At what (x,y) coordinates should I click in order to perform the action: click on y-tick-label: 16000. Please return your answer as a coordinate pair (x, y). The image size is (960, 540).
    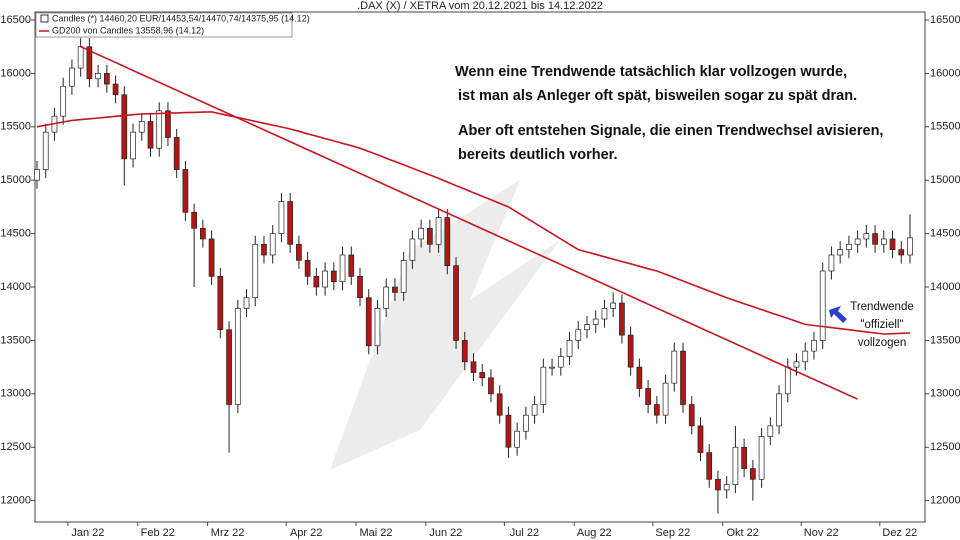
    Looking at the image, I should click on (945, 73).